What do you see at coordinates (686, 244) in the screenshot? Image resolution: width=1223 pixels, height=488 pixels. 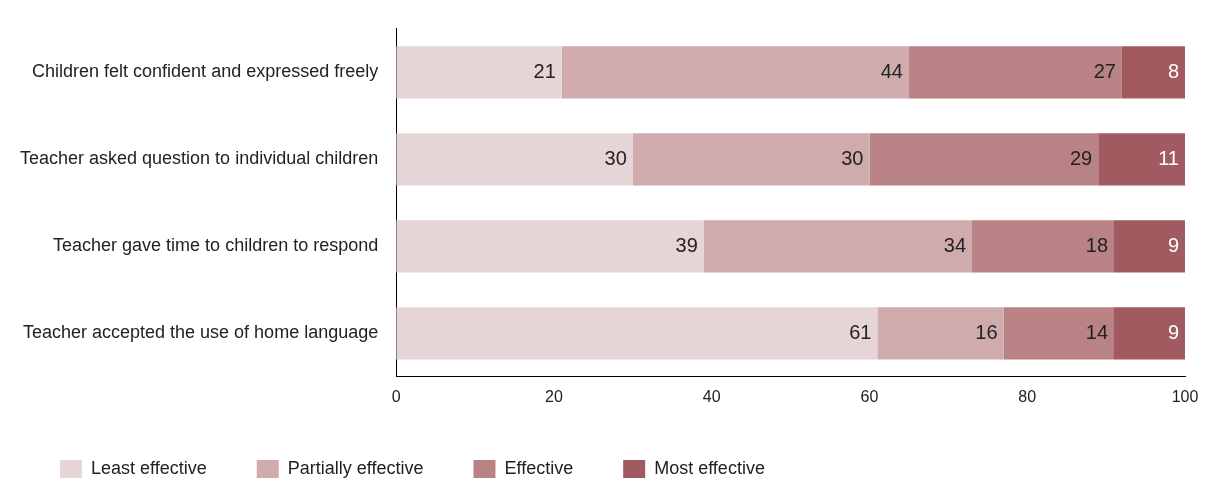 I see `data-label: 39` at bounding box center [686, 244].